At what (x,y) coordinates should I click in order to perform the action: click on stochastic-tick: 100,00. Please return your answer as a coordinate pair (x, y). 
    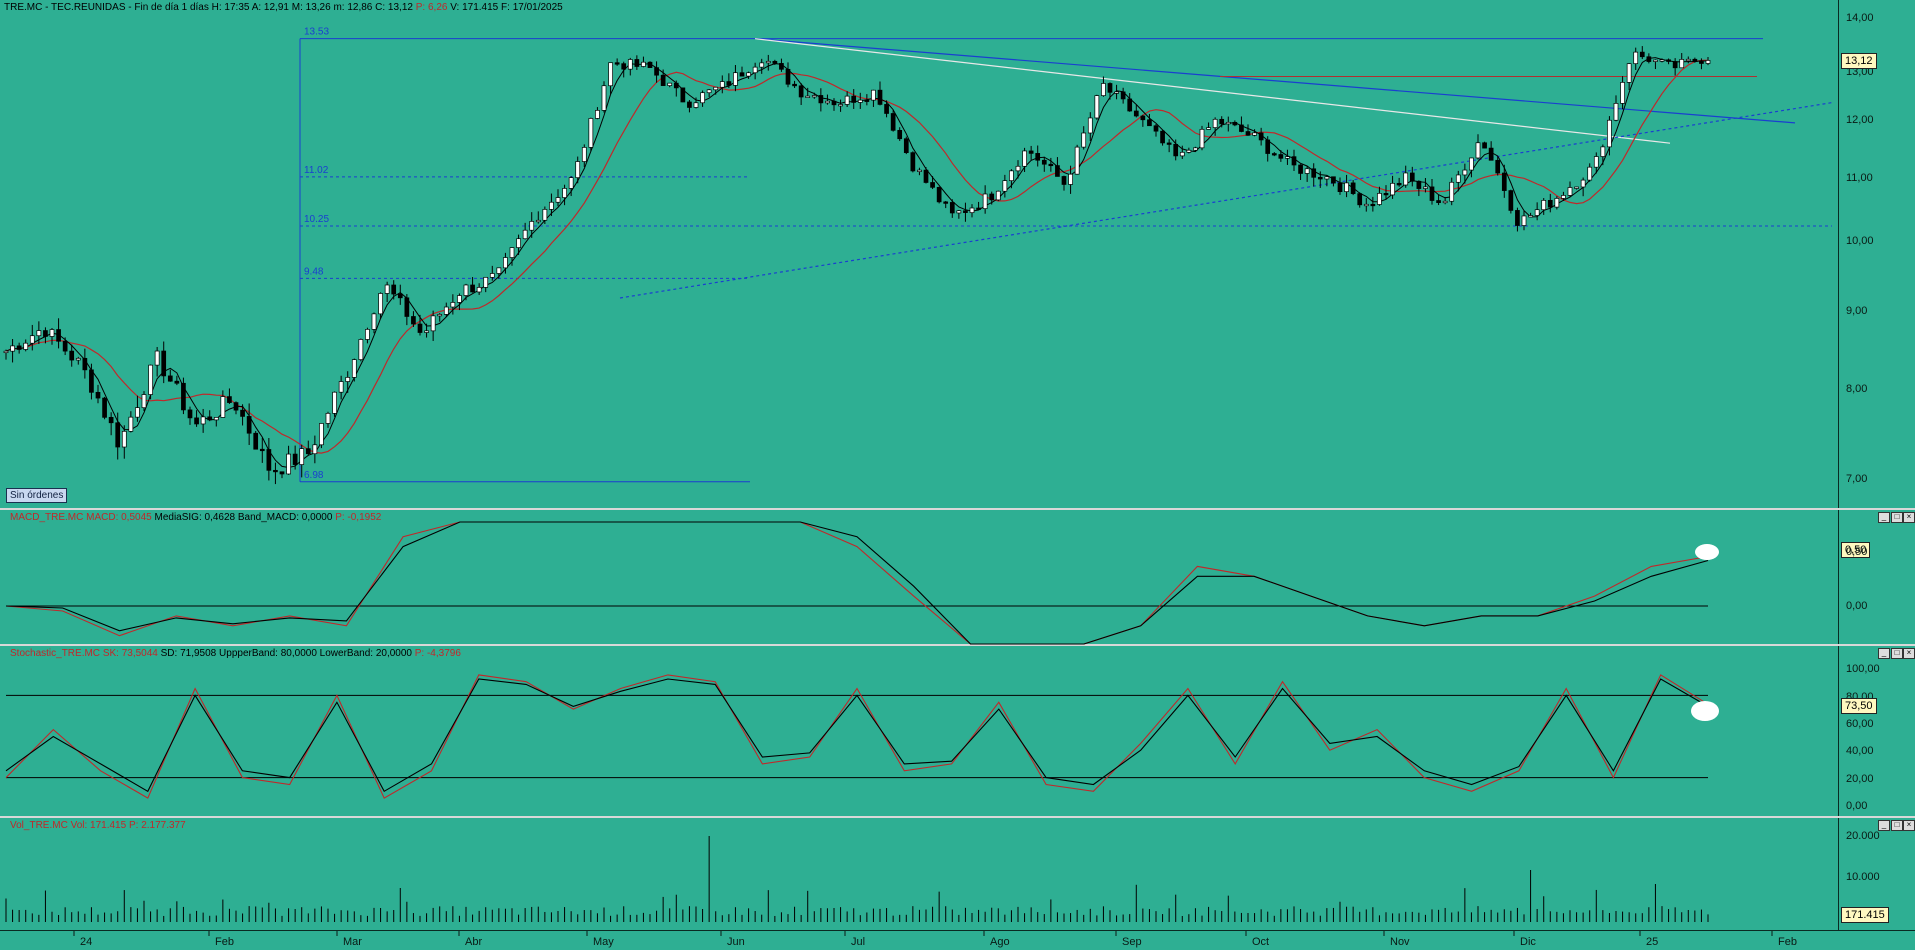
    Looking at the image, I should click on (1863, 669).